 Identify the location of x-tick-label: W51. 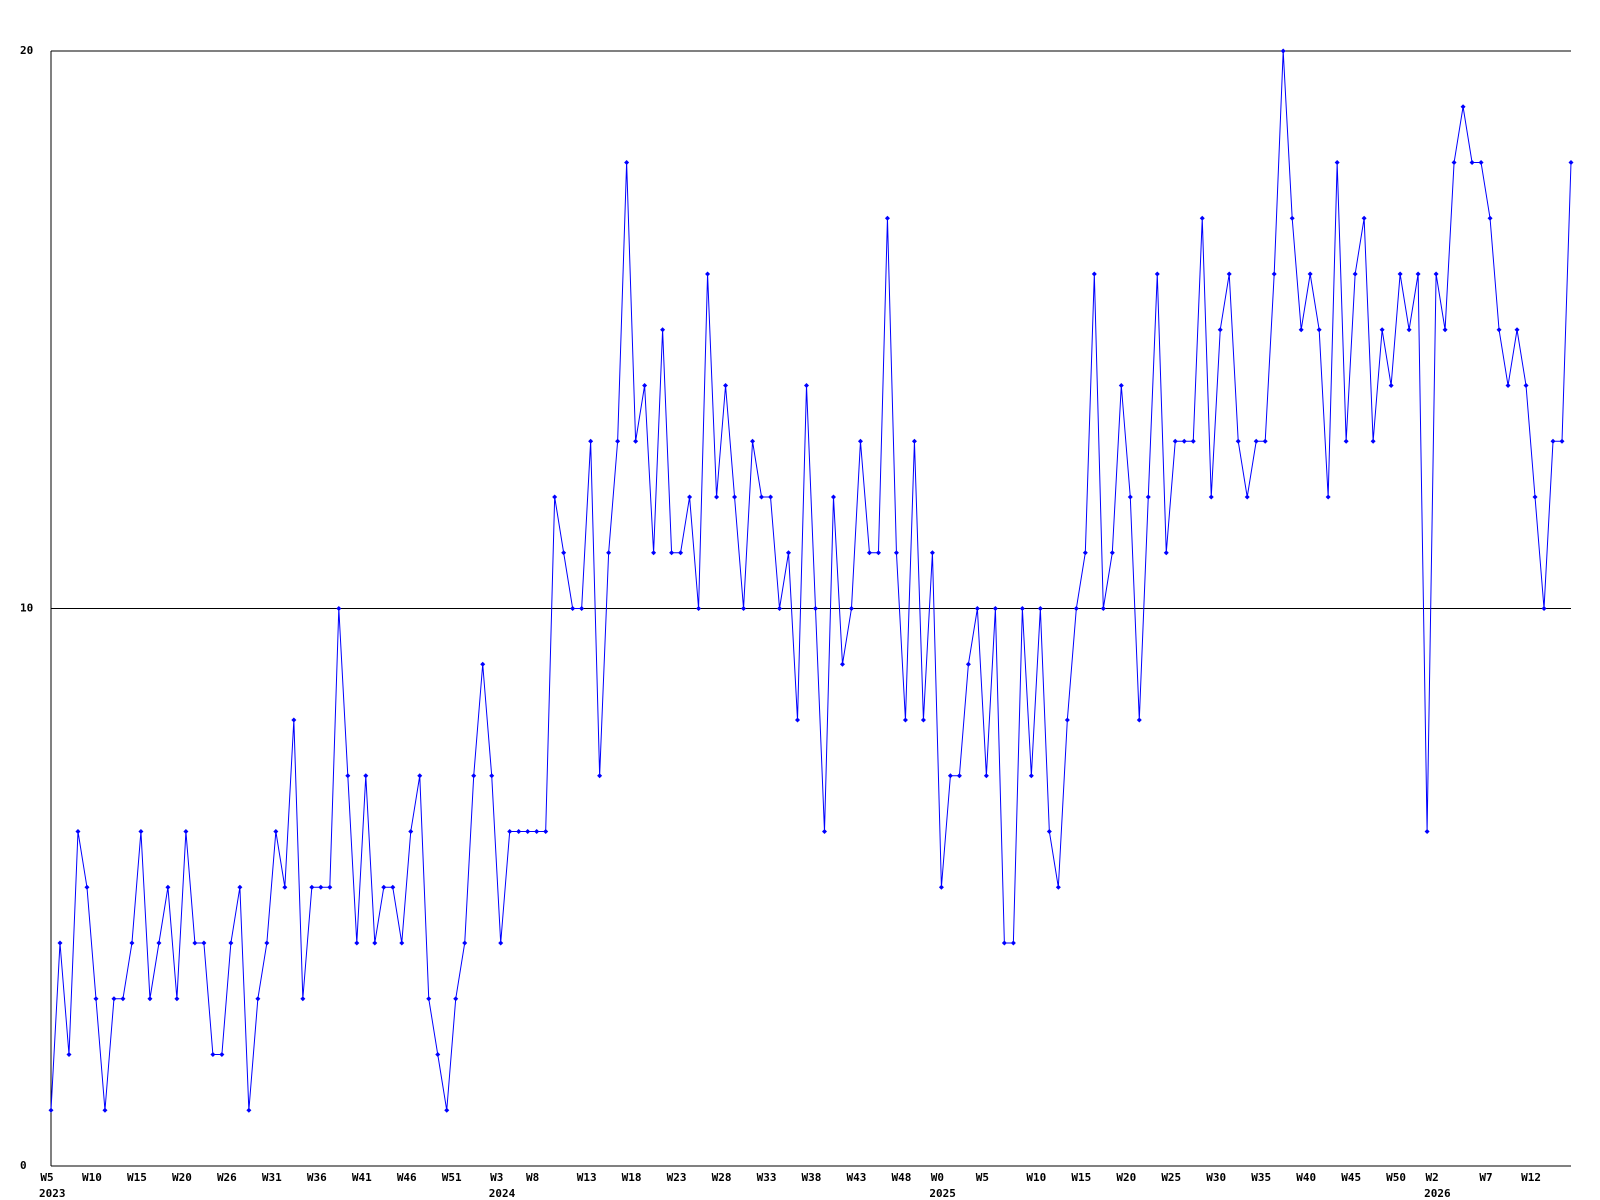
(452, 1177).